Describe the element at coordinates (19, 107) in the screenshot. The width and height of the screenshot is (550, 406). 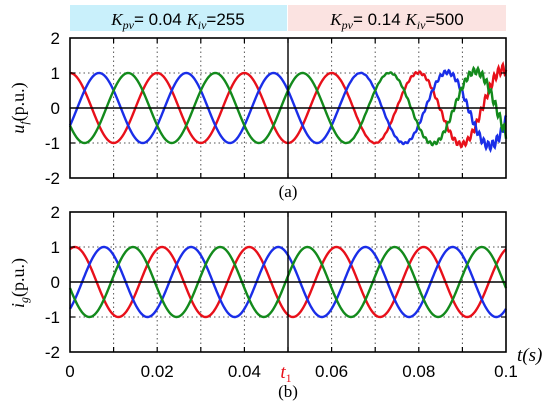
I see `ylabel-a: uf(p.u.)` at that location.